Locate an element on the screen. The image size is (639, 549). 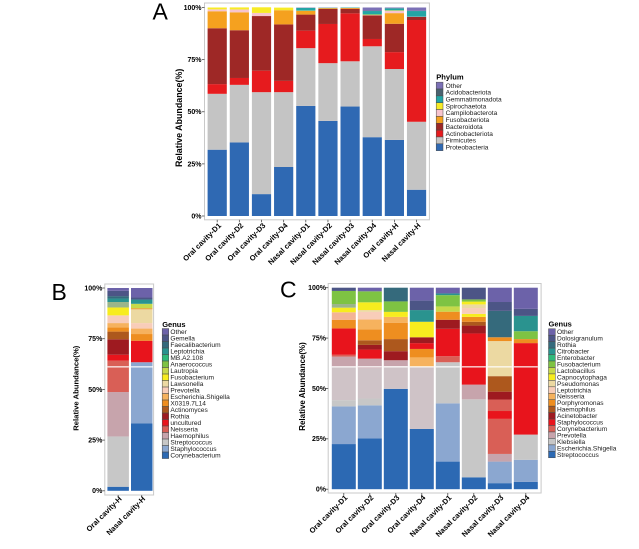
svg-text: Corynebacterium is located at coordinates (195, 456).